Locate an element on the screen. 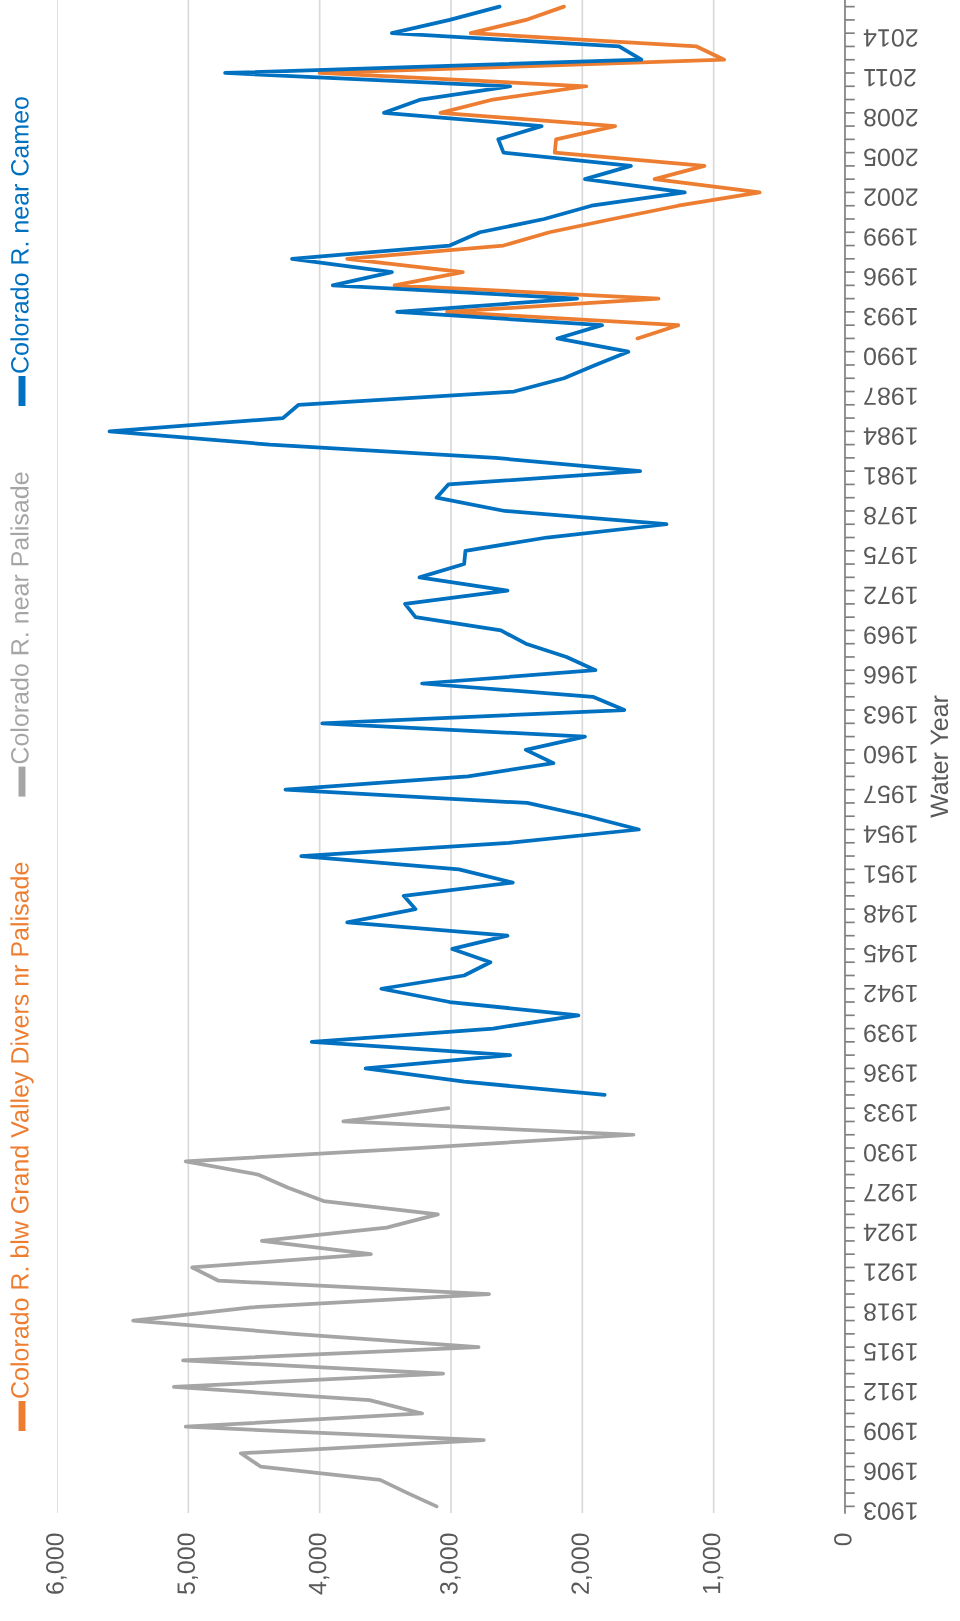  y-tick-label: 2011 is located at coordinates (890, 77).